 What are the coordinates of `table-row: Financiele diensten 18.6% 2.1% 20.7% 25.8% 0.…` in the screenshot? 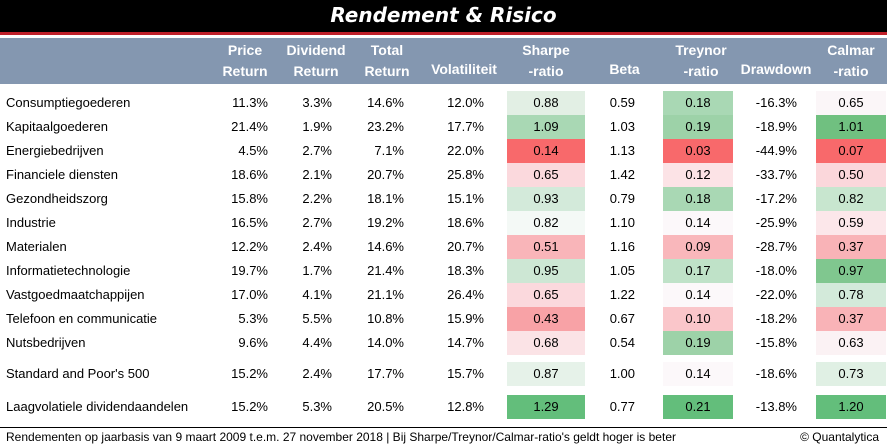 It's located at (443, 175).